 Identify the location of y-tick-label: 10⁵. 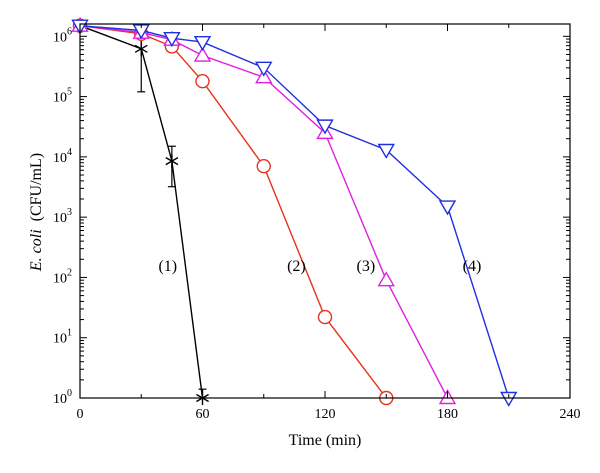
(62, 96).